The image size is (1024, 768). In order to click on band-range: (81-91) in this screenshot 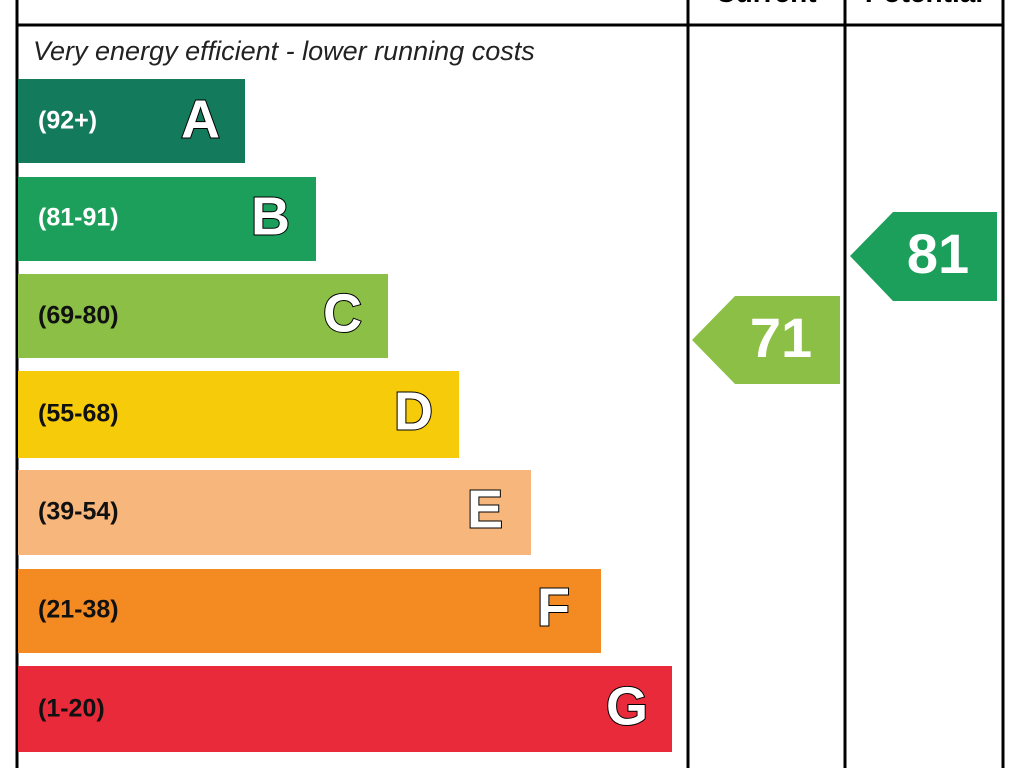, I will do `click(78, 218)`.